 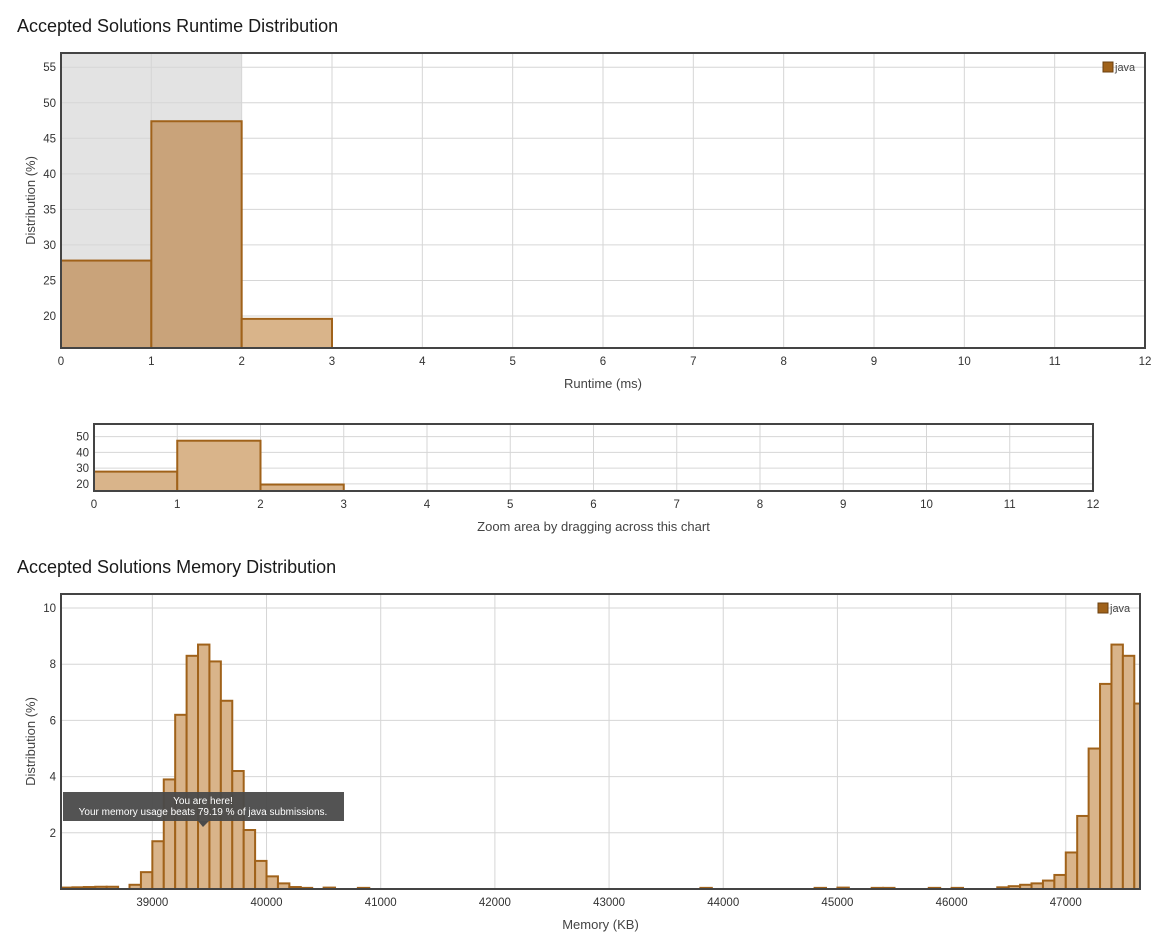 What do you see at coordinates (427, 505) in the screenshot?
I see `zoom-x-tick-label: 4` at bounding box center [427, 505].